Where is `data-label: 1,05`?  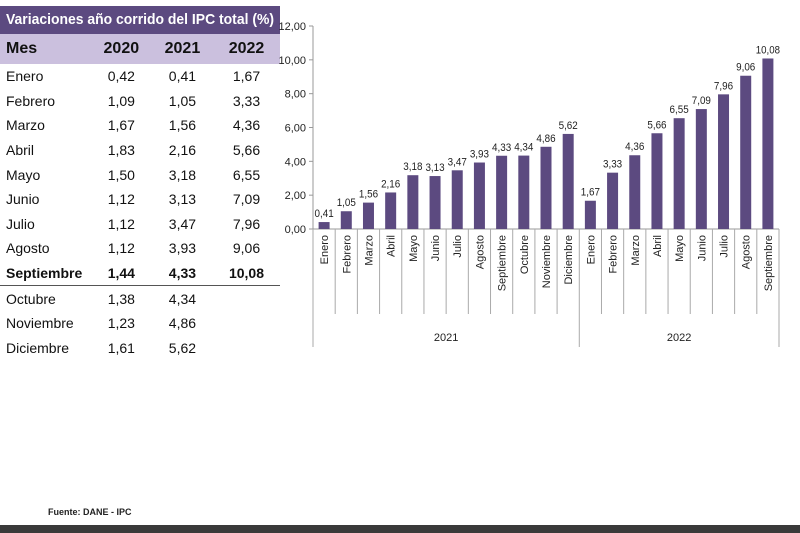 data-label: 1,05 is located at coordinates (346, 203).